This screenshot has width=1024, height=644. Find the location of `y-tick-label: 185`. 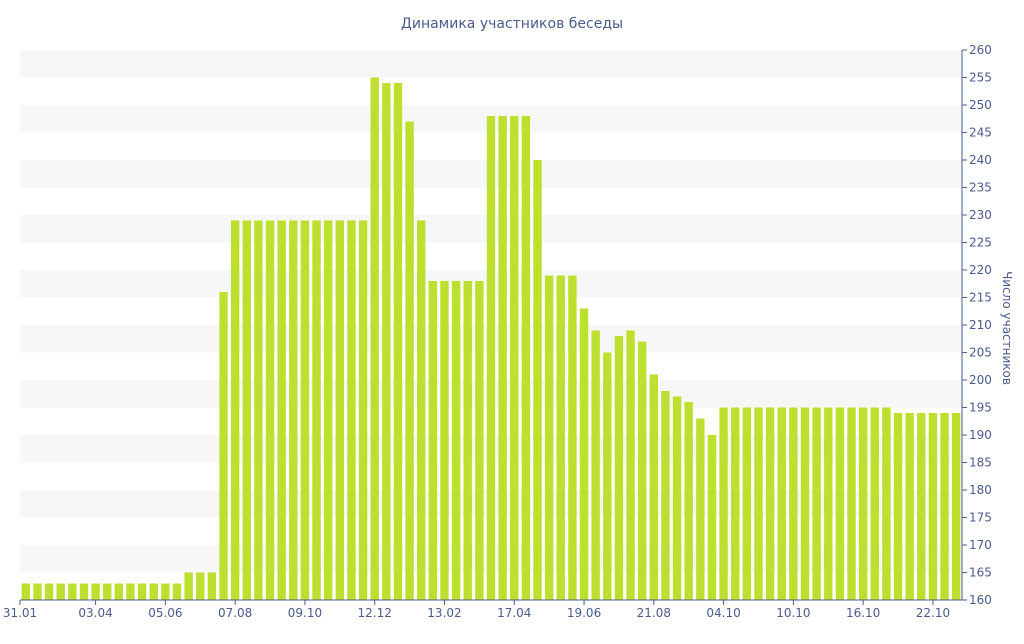

y-tick-label: 185 is located at coordinates (980, 463).